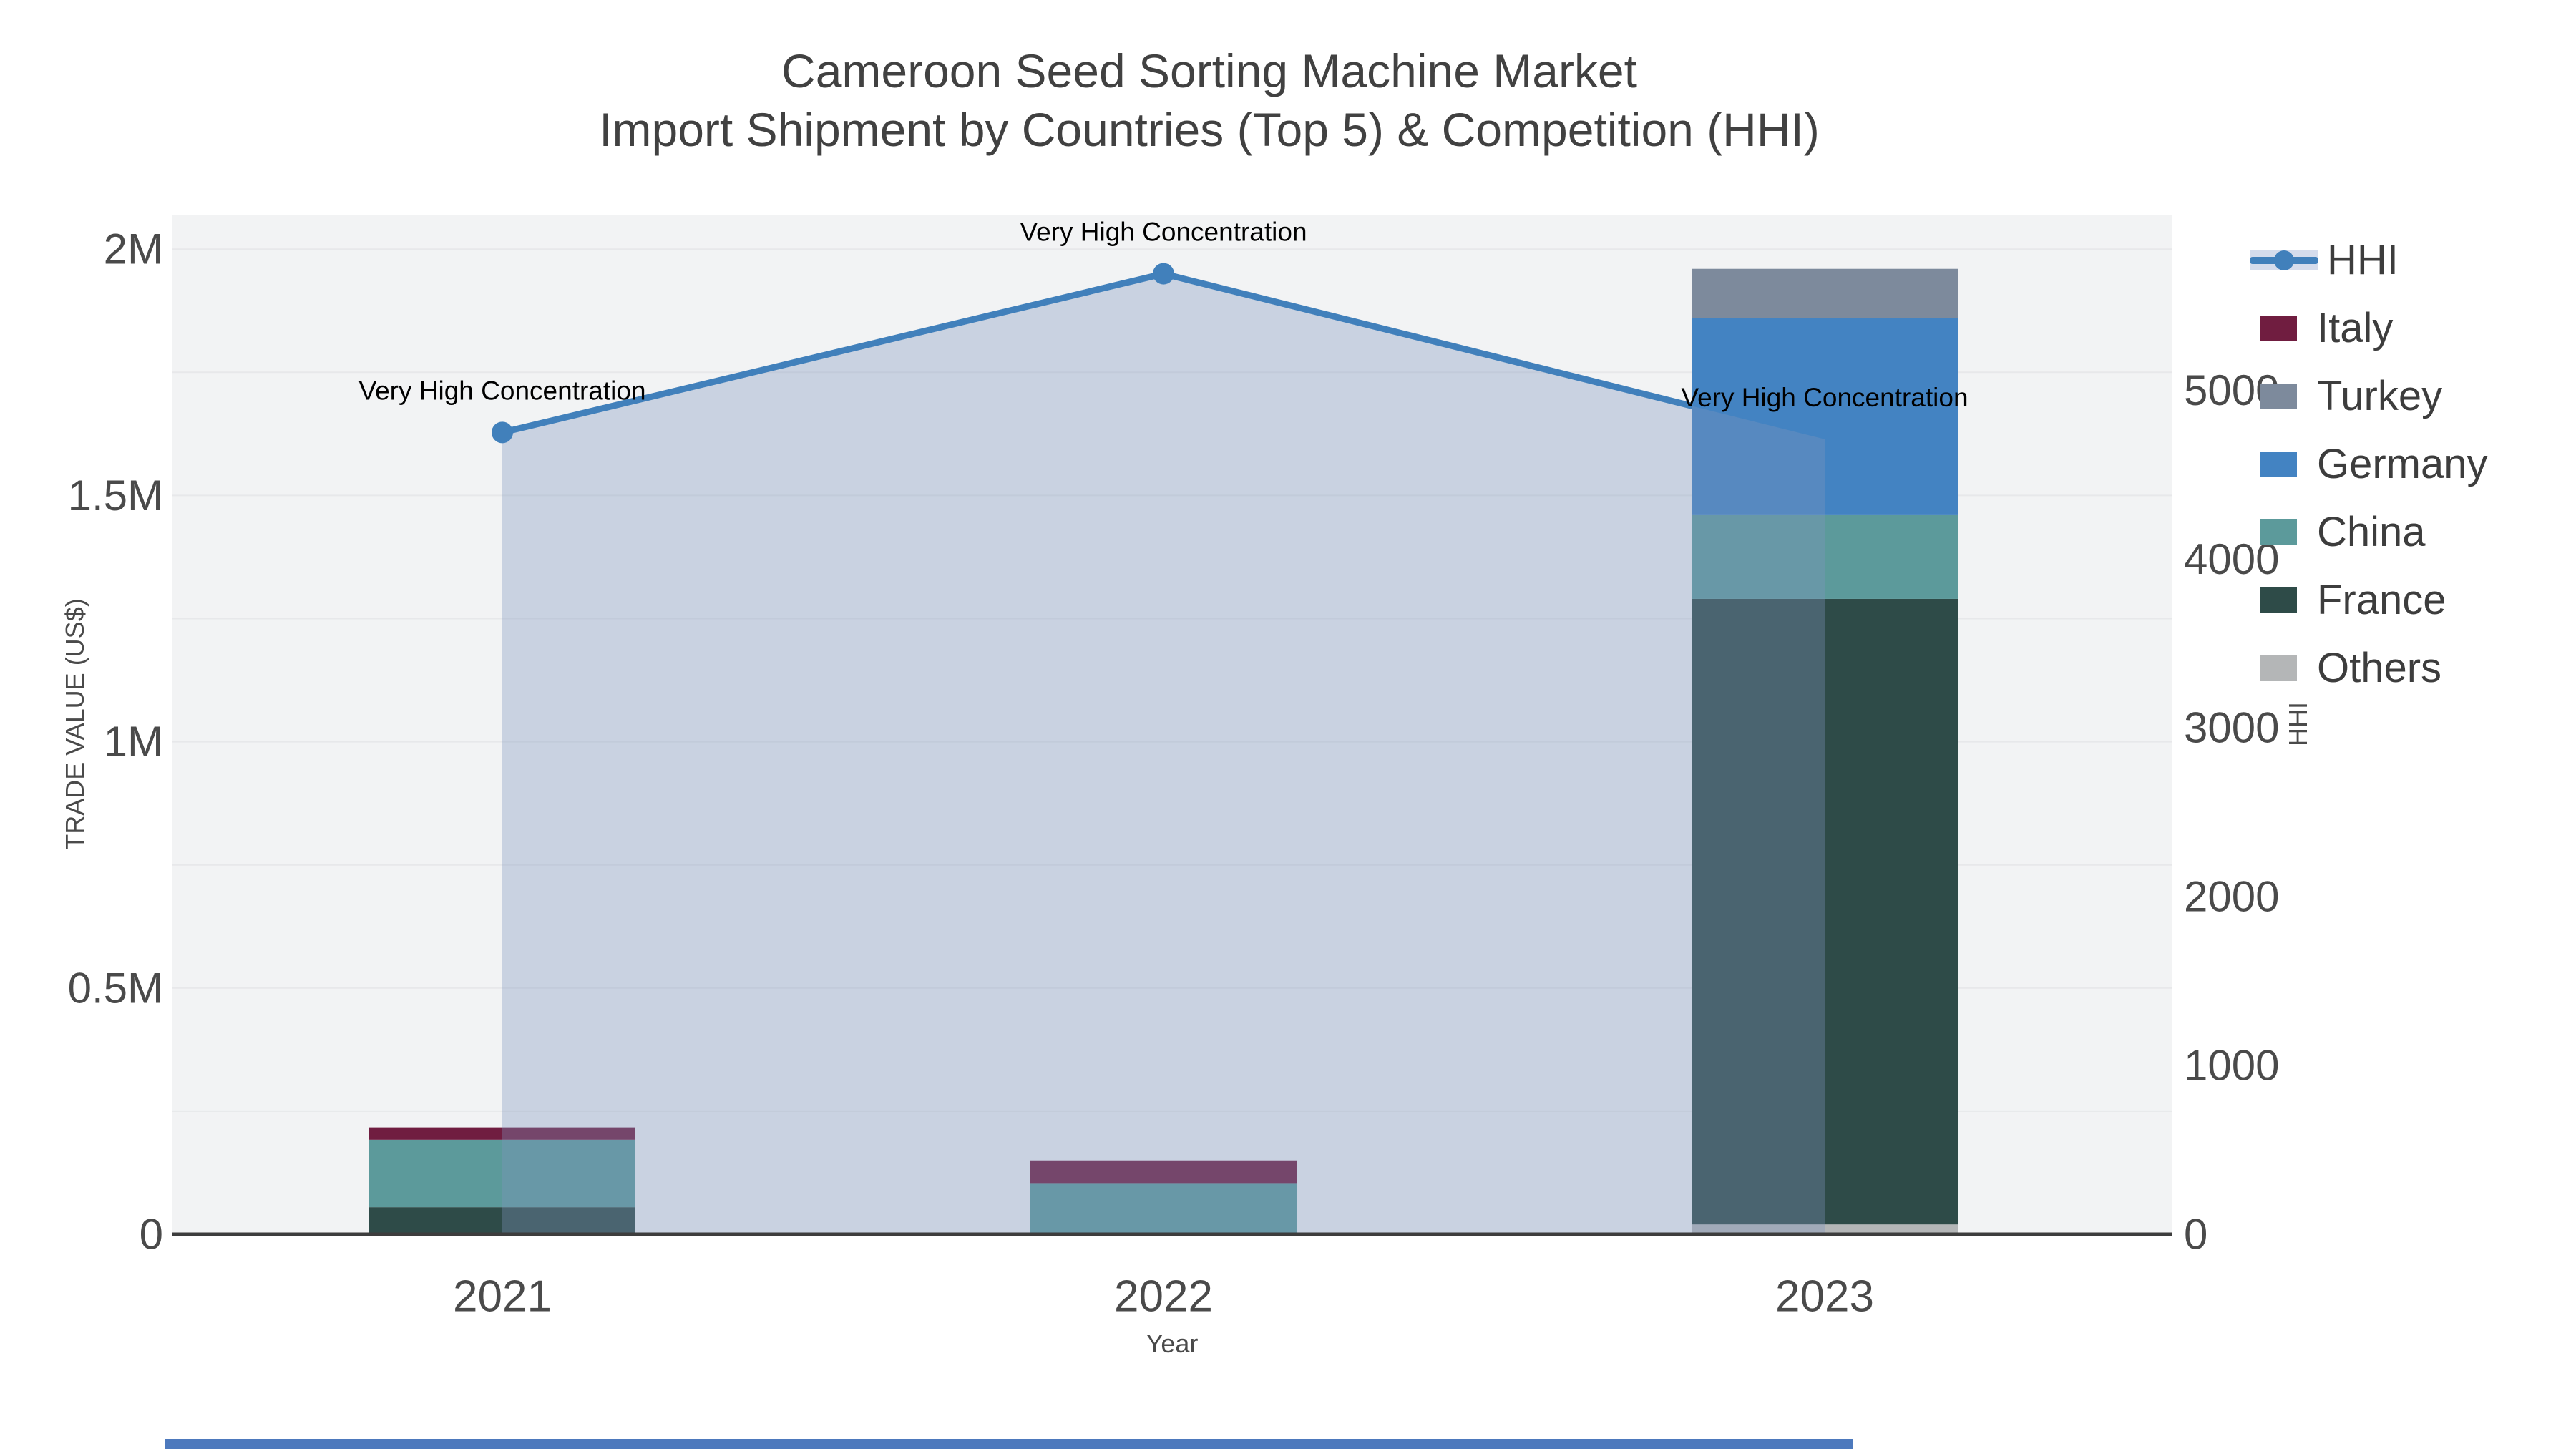 This screenshot has width=2576, height=1449. What do you see at coordinates (2195, 1235) in the screenshot?
I see `y-right-tick: 0` at bounding box center [2195, 1235].